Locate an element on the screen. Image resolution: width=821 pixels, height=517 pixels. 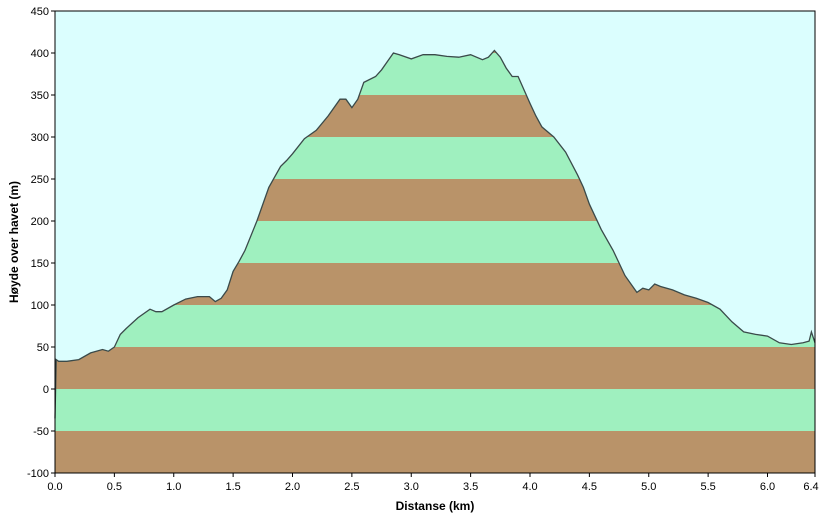
y-axis: 450 400 350 300 250 200 150 100 50 0 -50 -100 is located at coordinates (41, 243).